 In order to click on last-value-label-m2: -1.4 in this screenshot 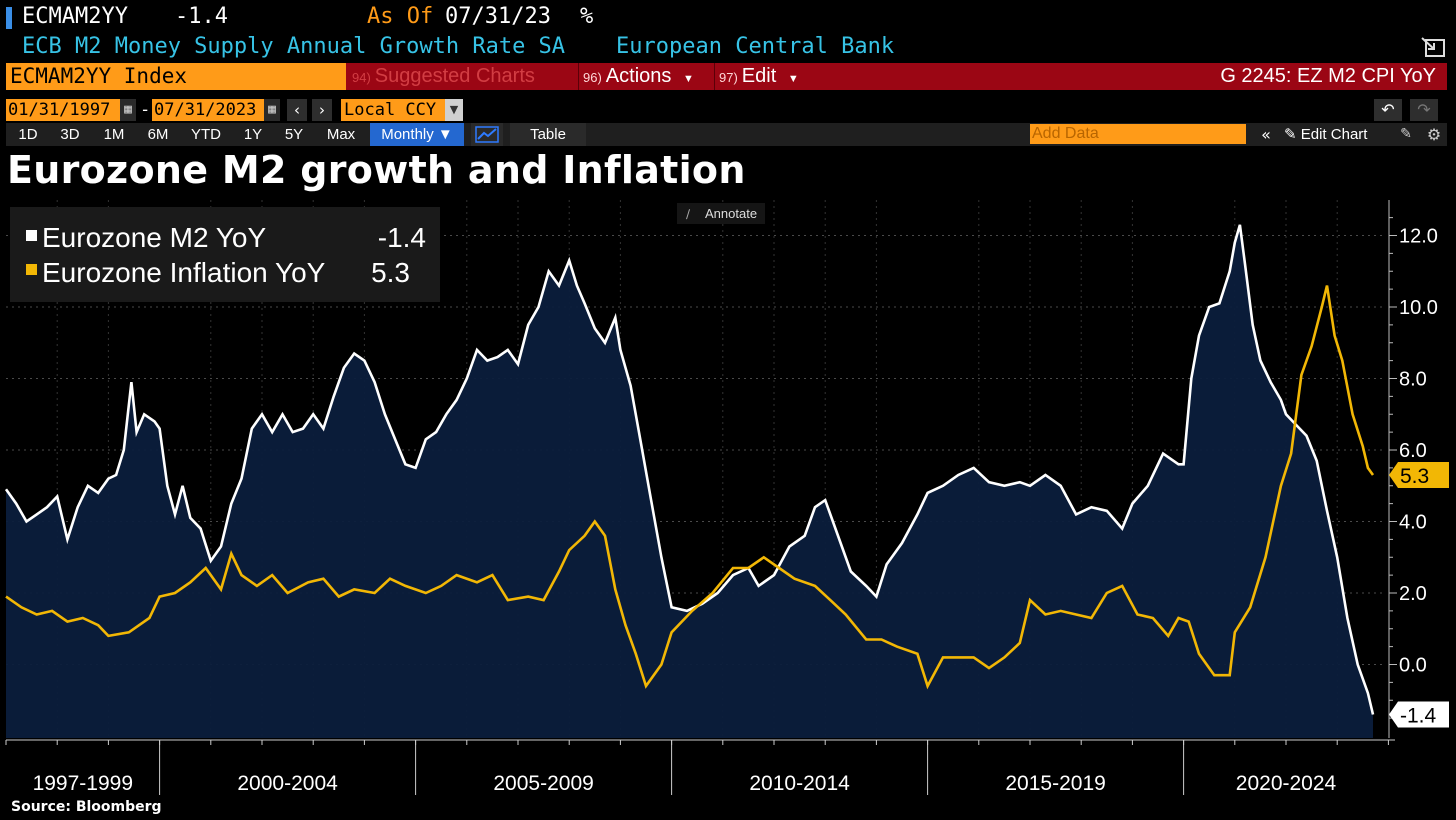, I will do `click(1418, 716)`.